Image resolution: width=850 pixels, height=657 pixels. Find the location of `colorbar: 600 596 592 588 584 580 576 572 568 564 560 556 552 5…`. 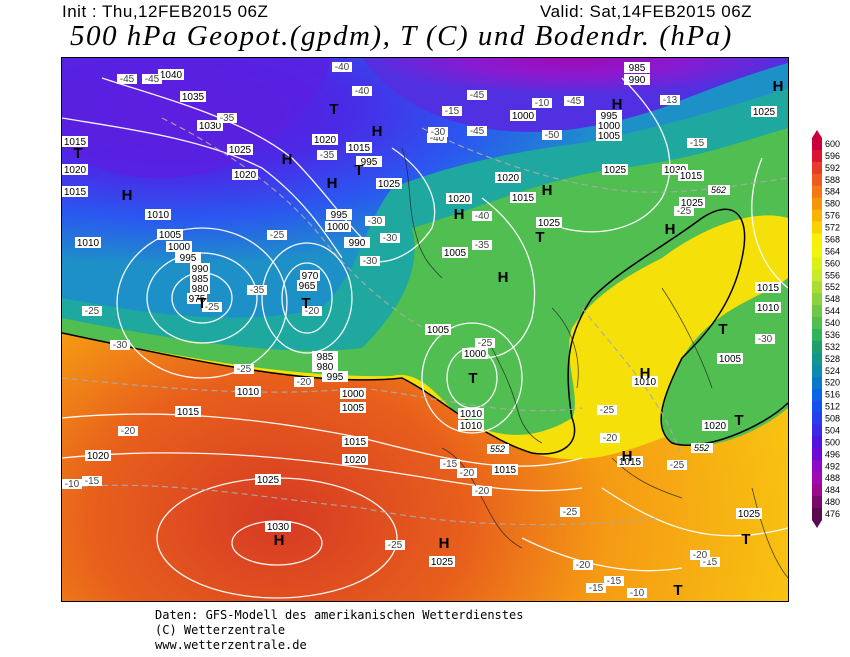

colorbar: 600 596 592 588 584 580 576 572 568 564 560 556 552 5… is located at coordinates (831, 330).